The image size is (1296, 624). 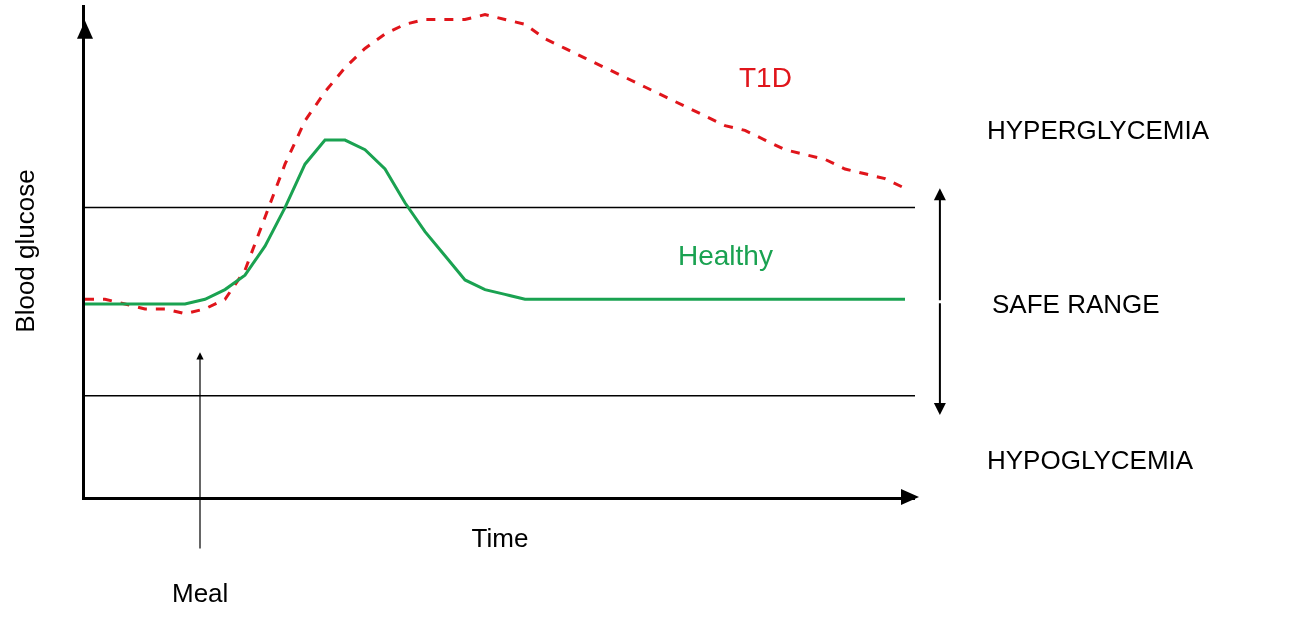 What do you see at coordinates (200, 593) in the screenshot?
I see `text: Meal` at bounding box center [200, 593].